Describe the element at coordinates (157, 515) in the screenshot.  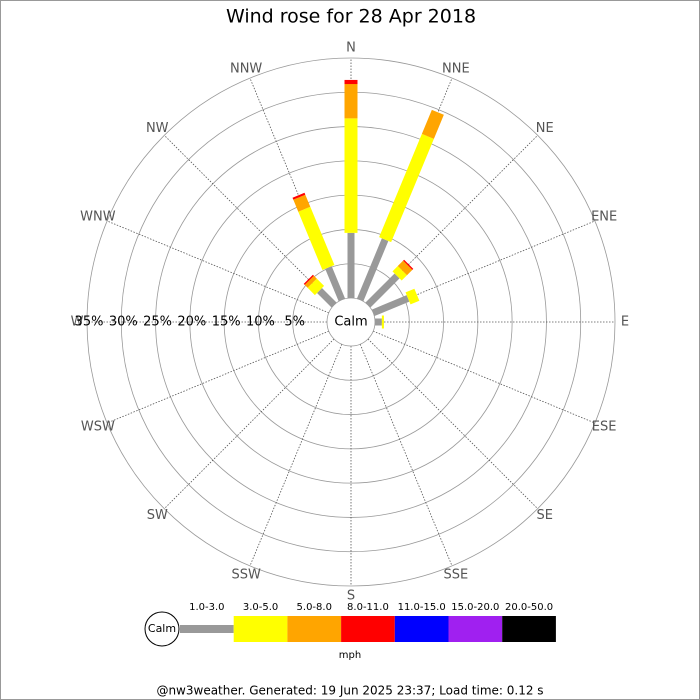
I see `direction-label: SW` at that location.